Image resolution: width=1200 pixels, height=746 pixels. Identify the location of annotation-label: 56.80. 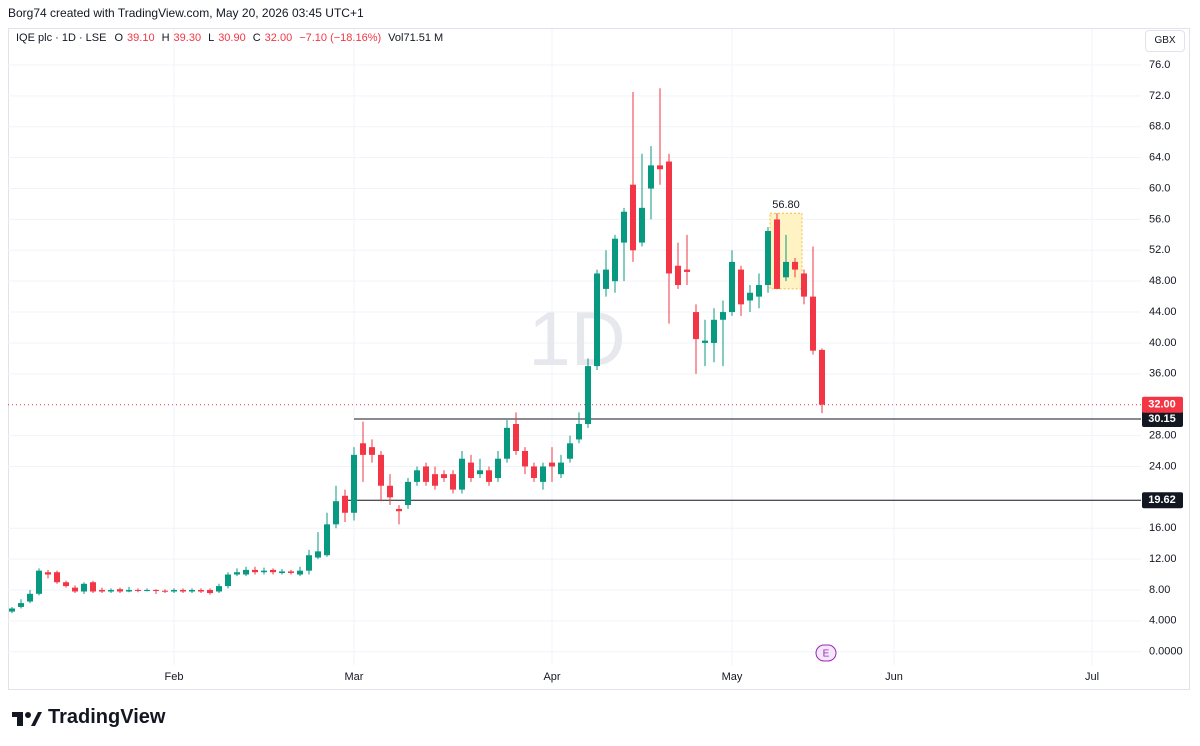
(786, 205).